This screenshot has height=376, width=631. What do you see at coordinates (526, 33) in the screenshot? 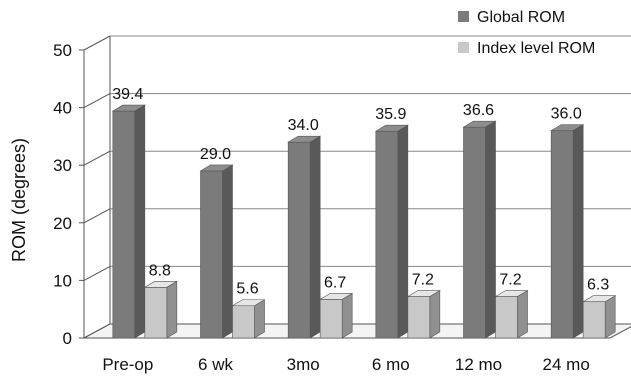
I see `legend: Global ROM Index level ROM` at bounding box center [526, 33].